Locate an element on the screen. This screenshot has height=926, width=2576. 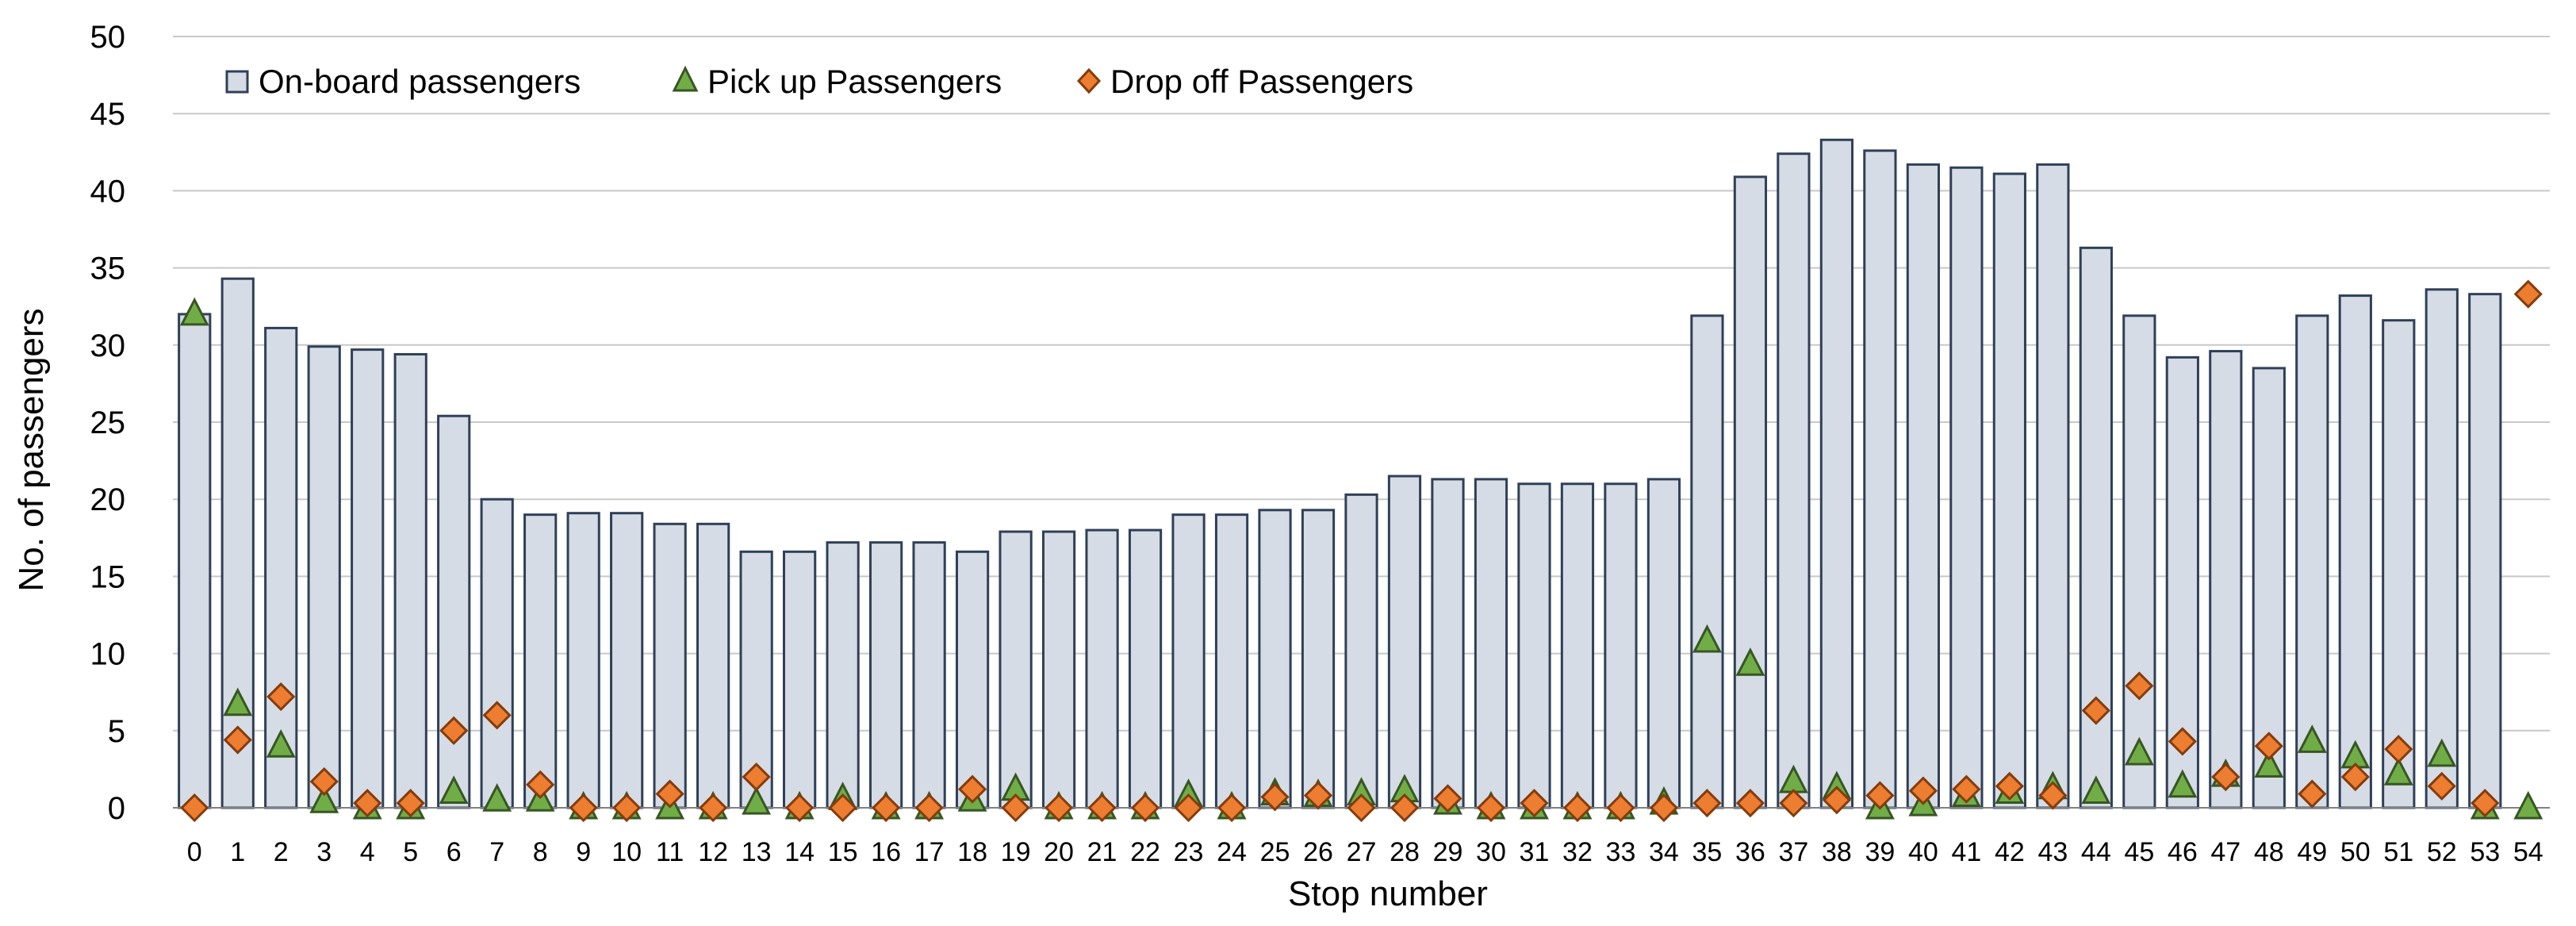
x-tick-label: 29 is located at coordinates (1448, 852).